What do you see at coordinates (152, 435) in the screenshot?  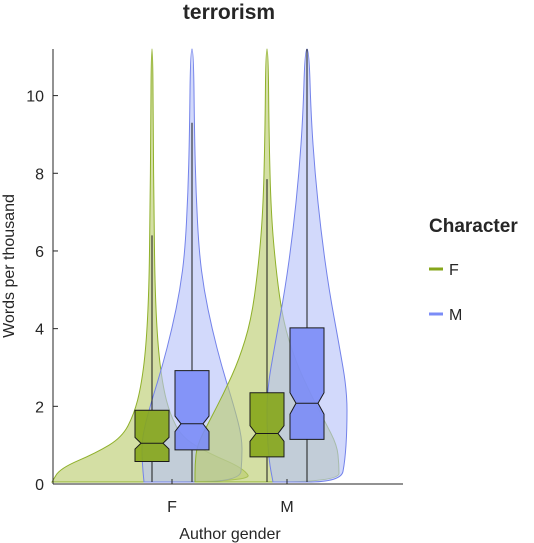 I see `box-f-f` at bounding box center [152, 435].